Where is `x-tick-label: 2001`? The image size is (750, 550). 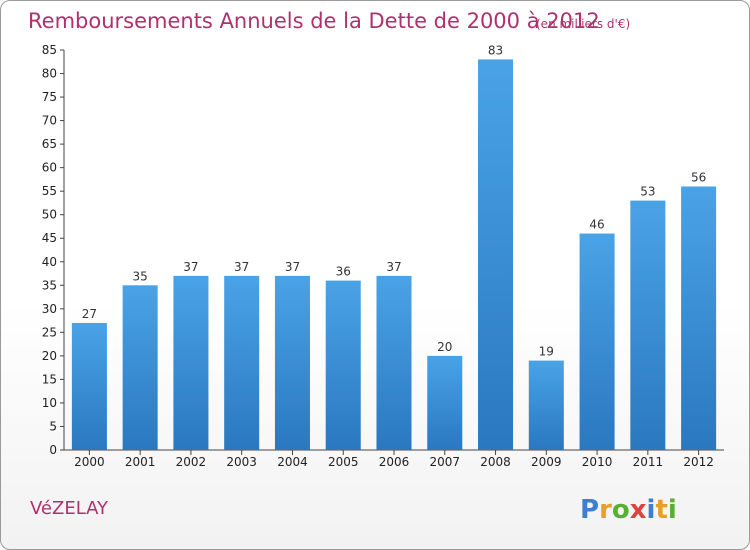 x-tick-label: 2001 is located at coordinates (140, 462).